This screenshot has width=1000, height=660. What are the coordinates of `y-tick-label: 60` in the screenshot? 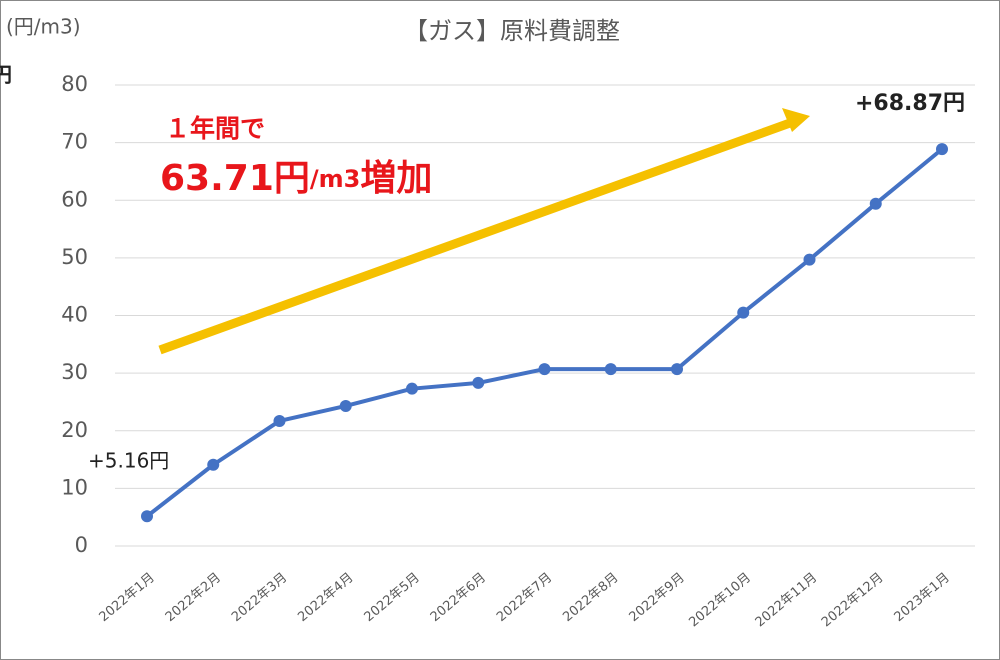 It's located at (74, 199).